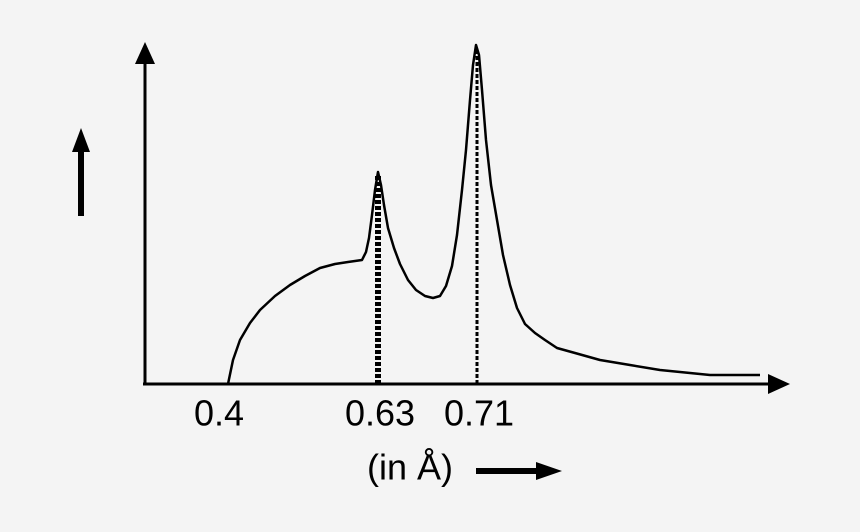 This screenshot has width=860, height=532. Describe the element at coordinates (219, 413) in the screenshot. I see `x-tick-label: 0.4` at that location.